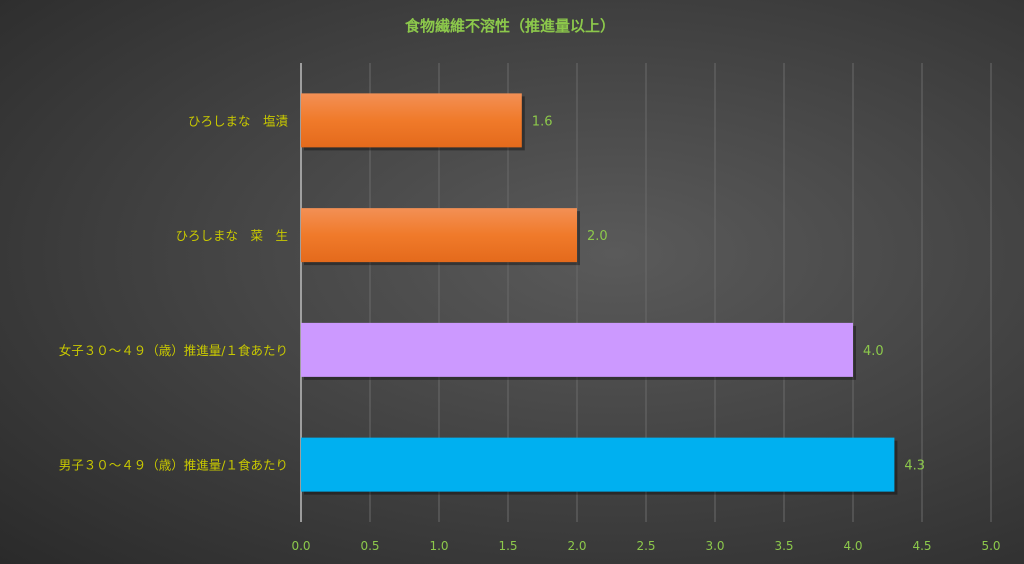 Image resolution: width=1024 pixels, height=564 pixels. What do you see at coordinates (238, 120) in the screenshot?
I see `category-label: ひろしまな 塩漬` at bounding box center [238, 120].